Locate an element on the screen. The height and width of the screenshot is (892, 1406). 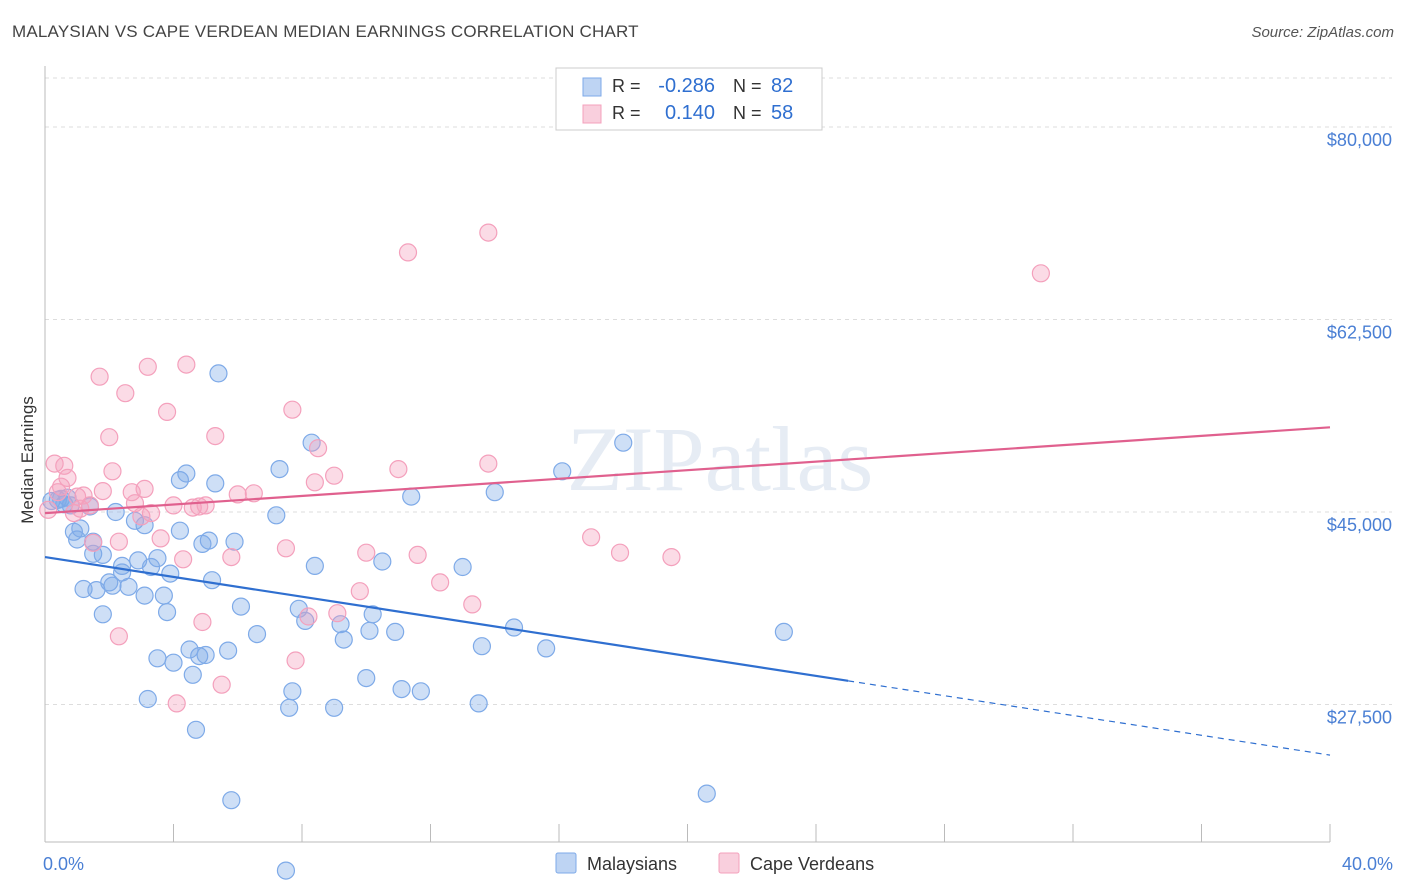
r-value: -0.286 is located at coordinates (686, 86).